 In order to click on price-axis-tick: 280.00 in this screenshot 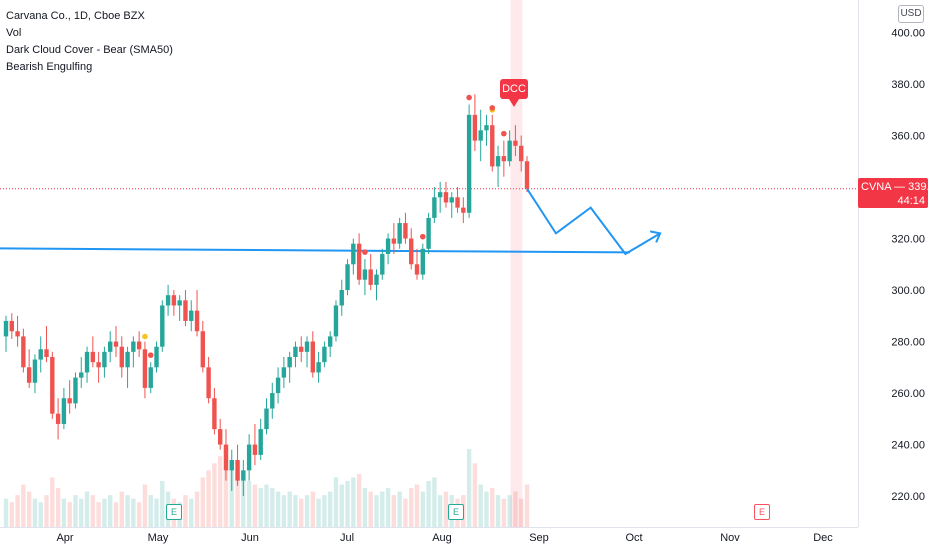, I will do `click(908, 343)`.